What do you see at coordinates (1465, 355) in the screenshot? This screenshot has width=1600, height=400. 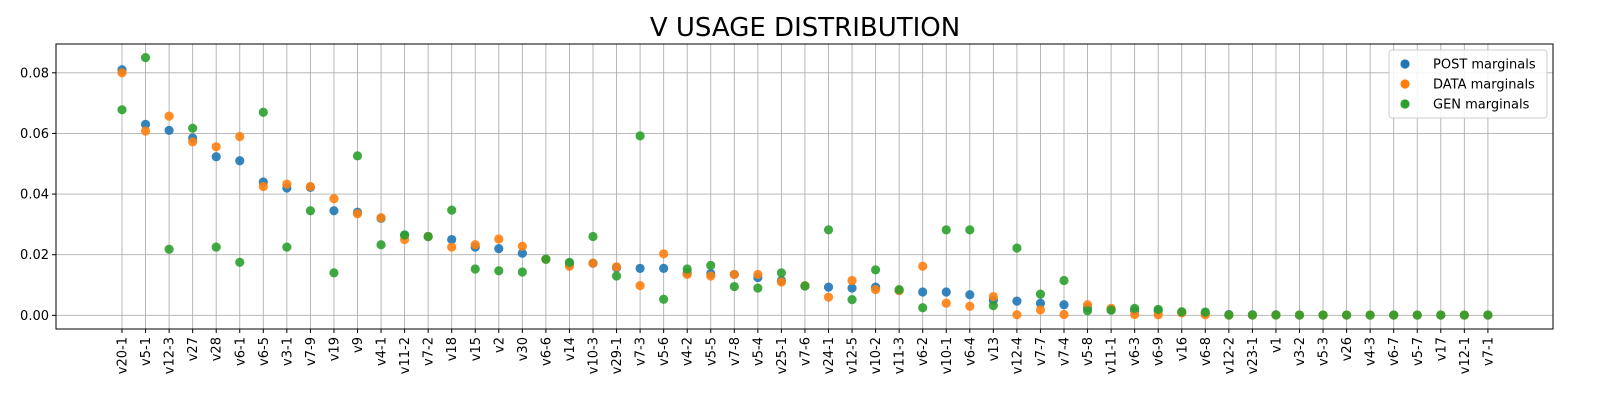 I see `x-tick-label: v12-1` at bounding box center [1465, 355].